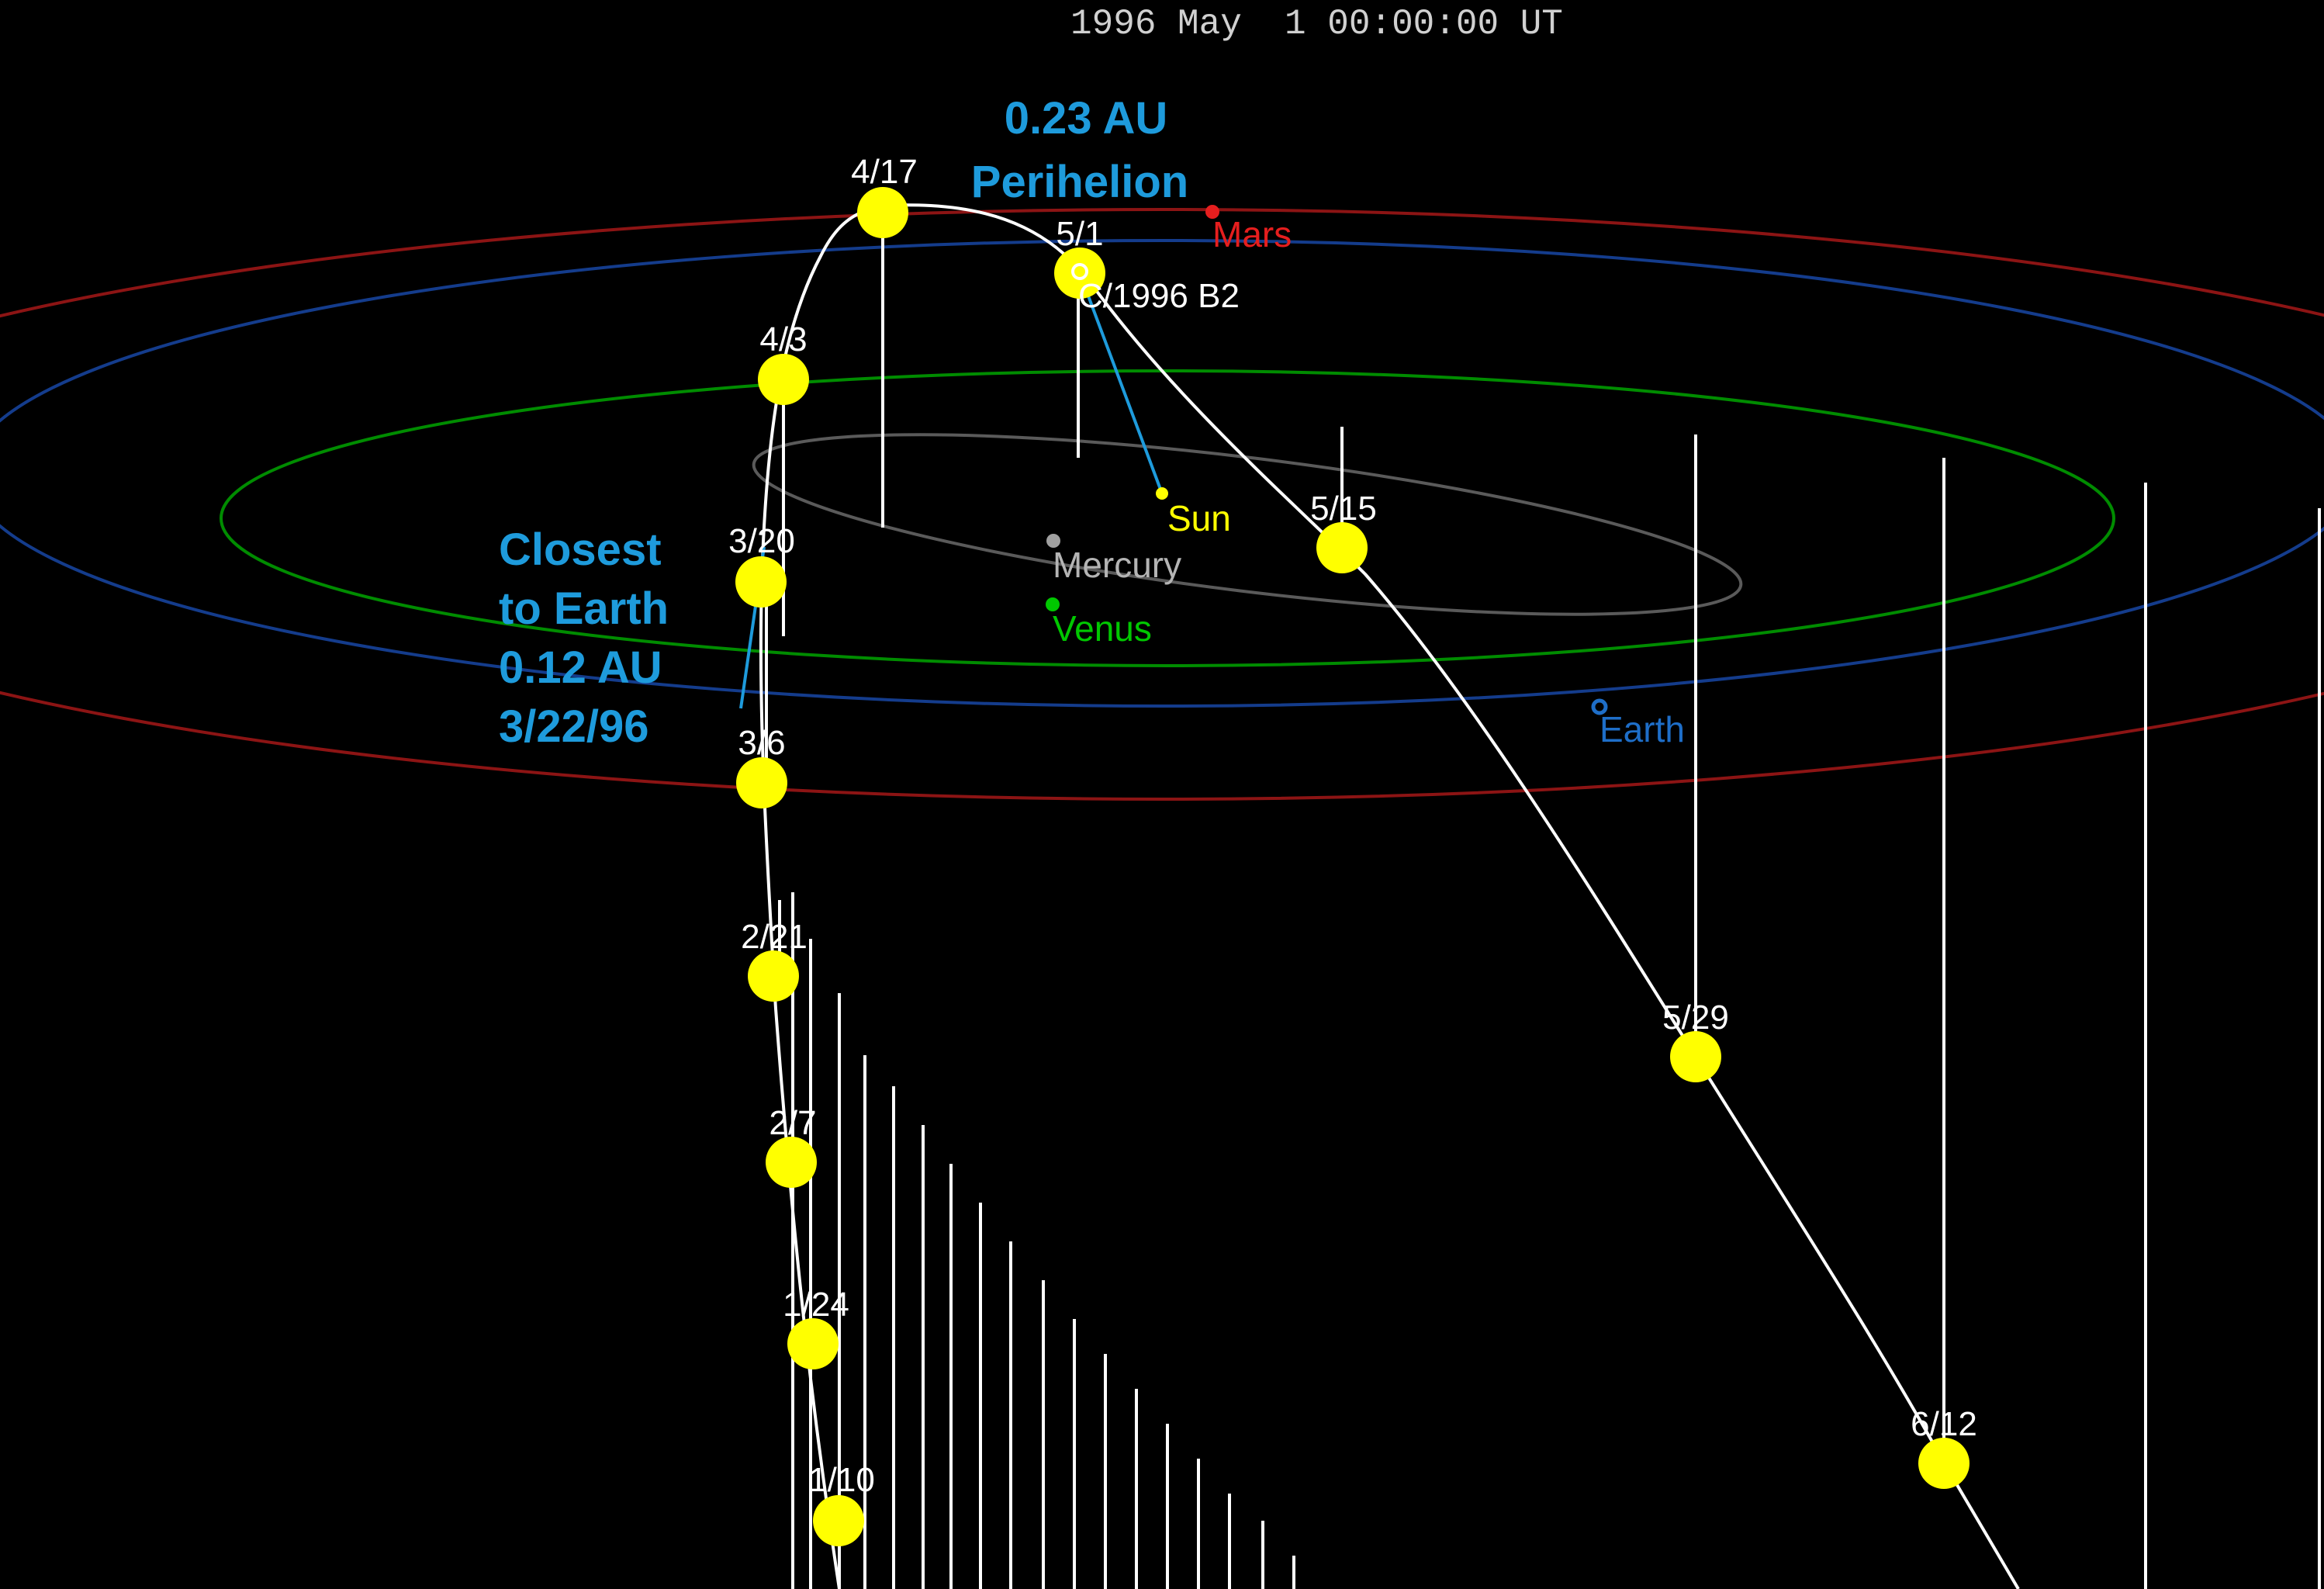 The image size is (2324, 1589). I want to click on date-label-5-29: 5/29, so click(1695, 1018).